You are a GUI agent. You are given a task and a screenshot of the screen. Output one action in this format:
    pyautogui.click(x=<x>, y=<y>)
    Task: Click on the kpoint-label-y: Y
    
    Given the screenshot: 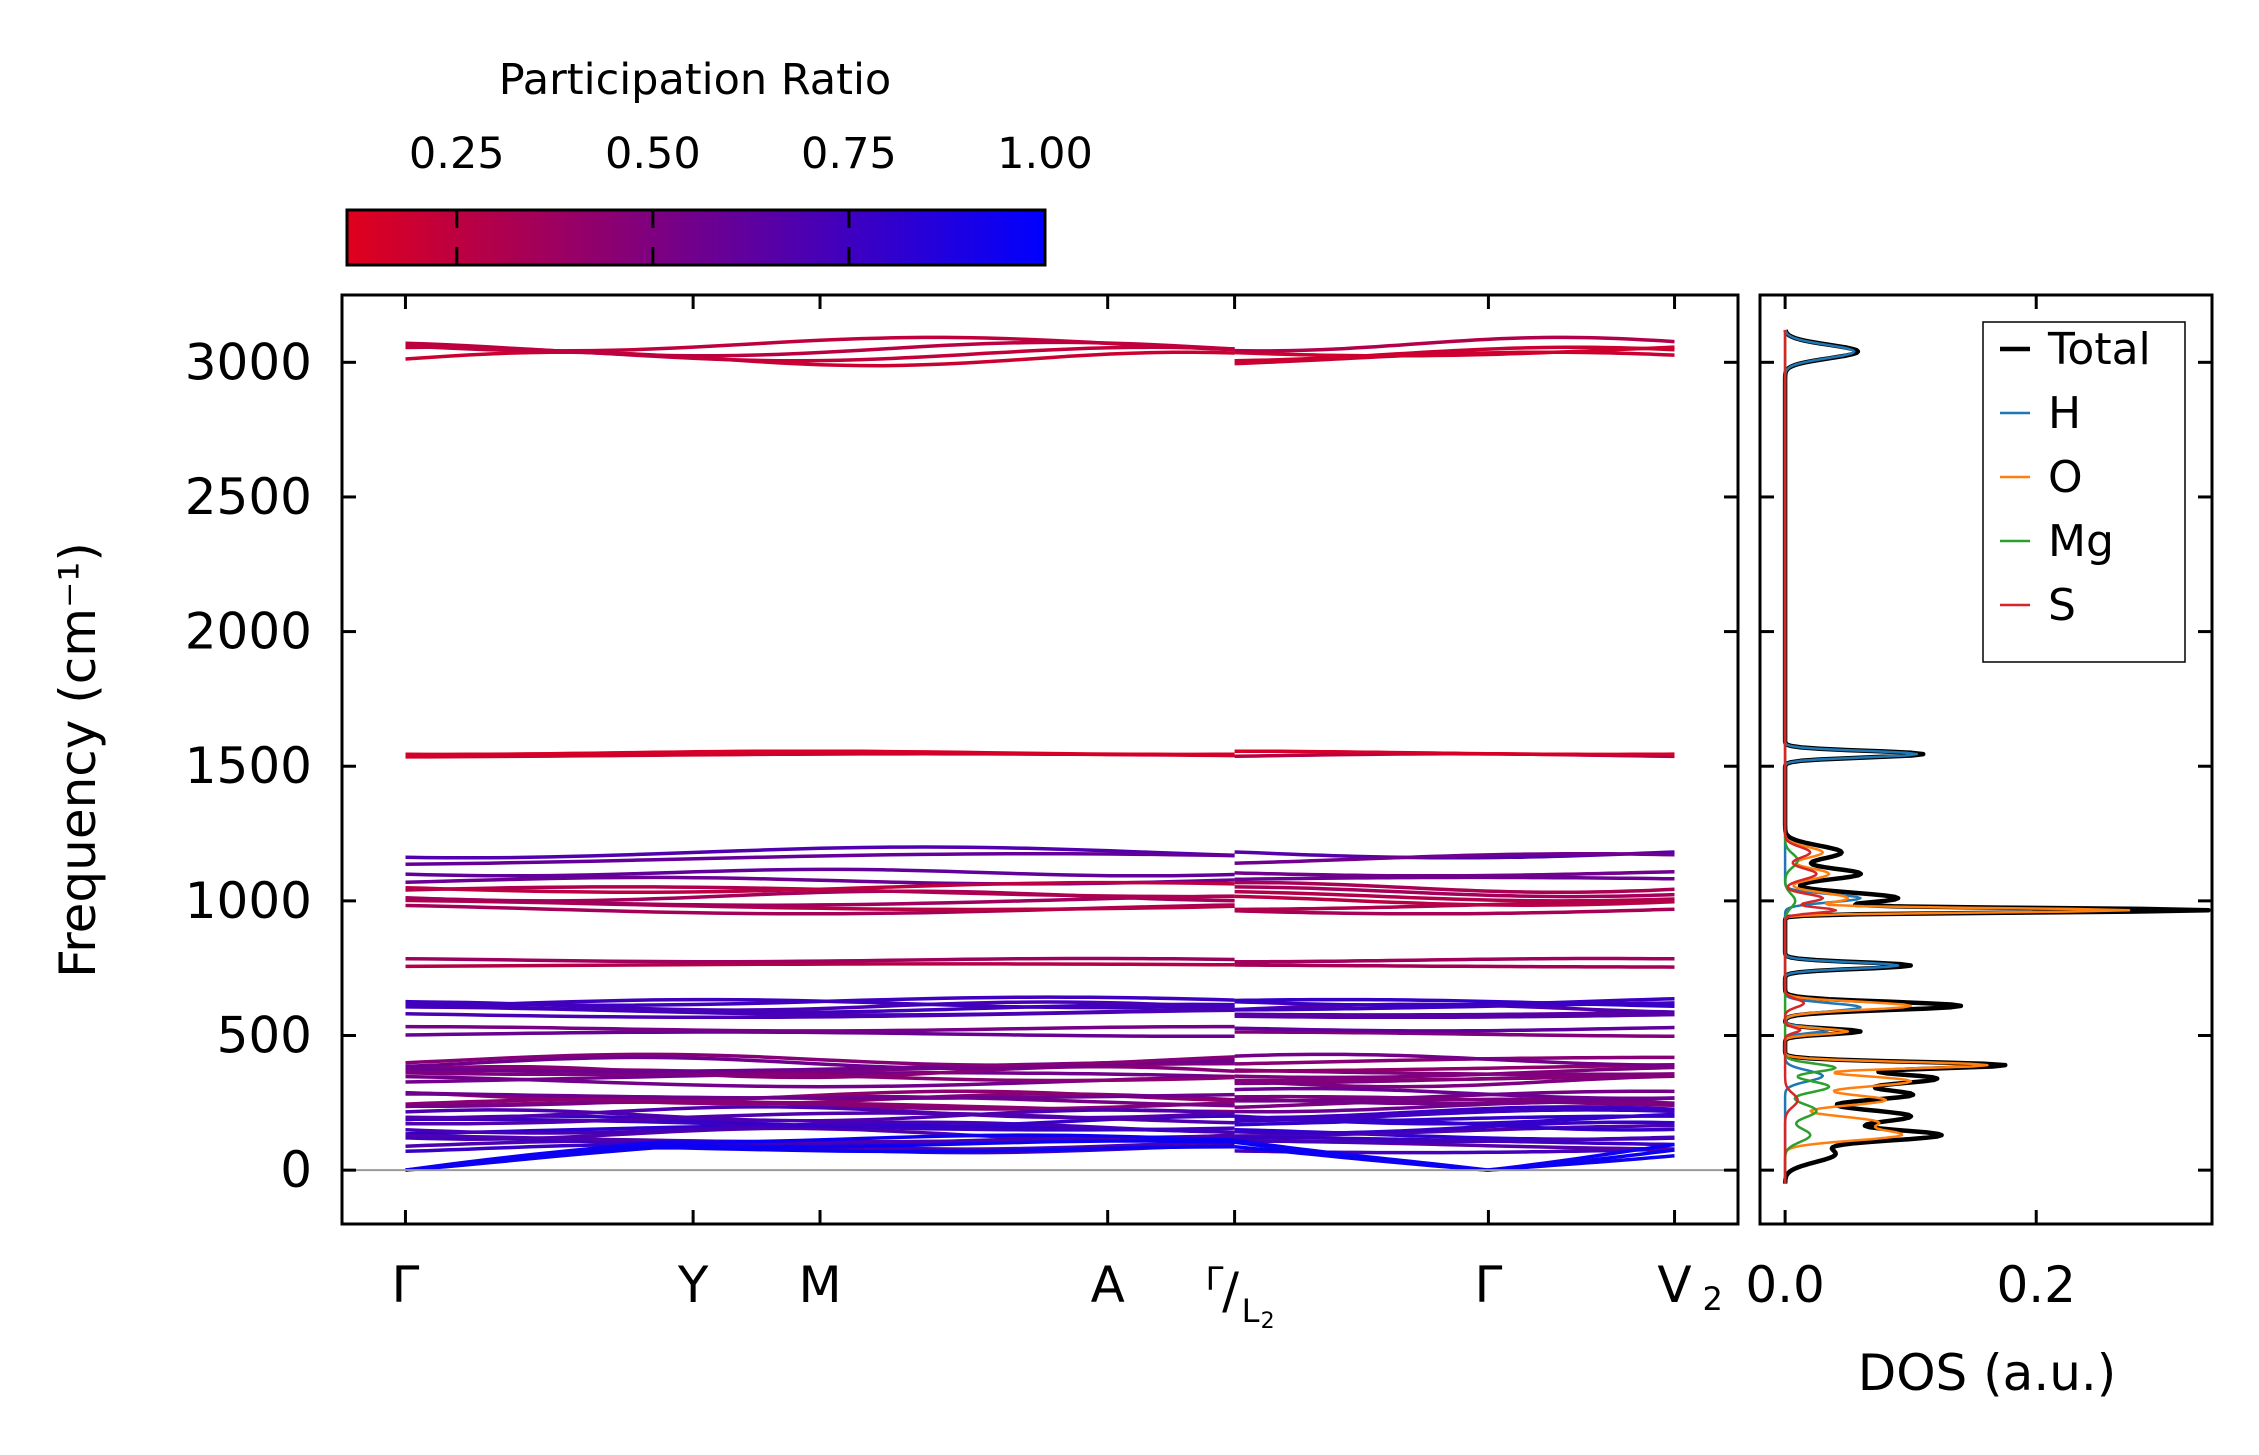 What is the action you would take?
    pyautogui.click(x=693, y=1285)
    